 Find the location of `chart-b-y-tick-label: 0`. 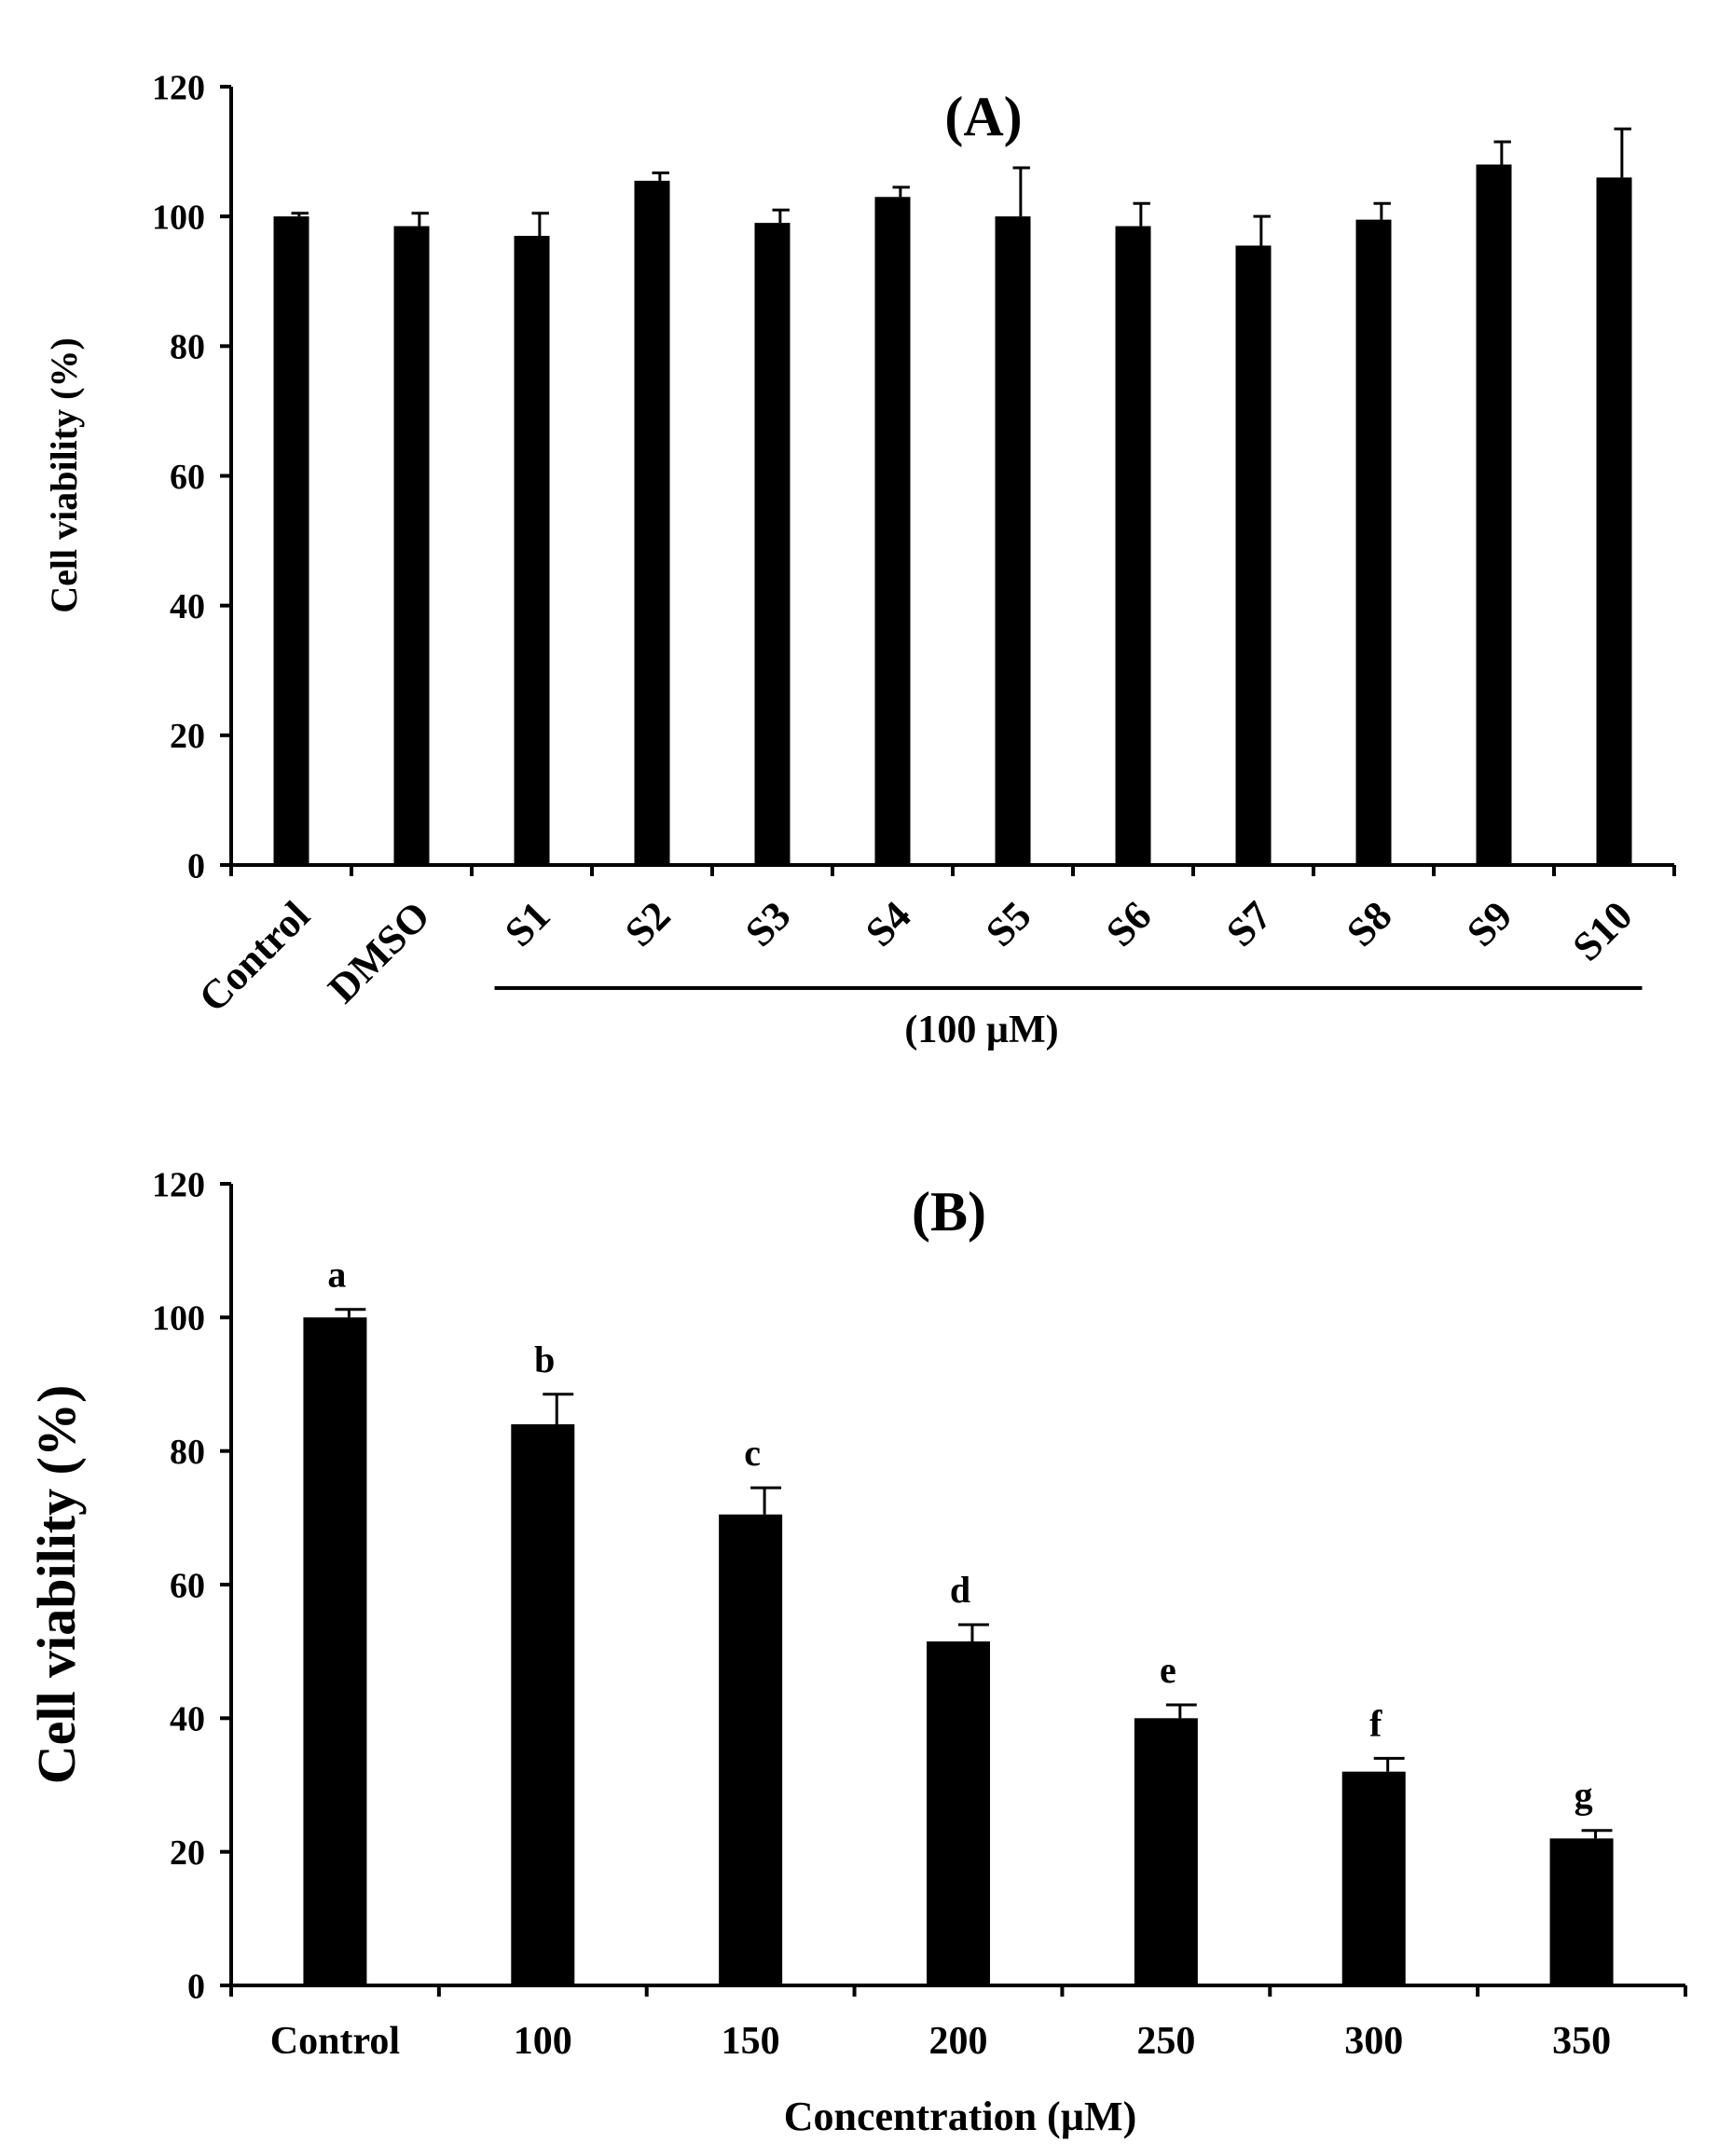

chart-b-y-tick-label: 0 is located at coordinates (196, 1987).